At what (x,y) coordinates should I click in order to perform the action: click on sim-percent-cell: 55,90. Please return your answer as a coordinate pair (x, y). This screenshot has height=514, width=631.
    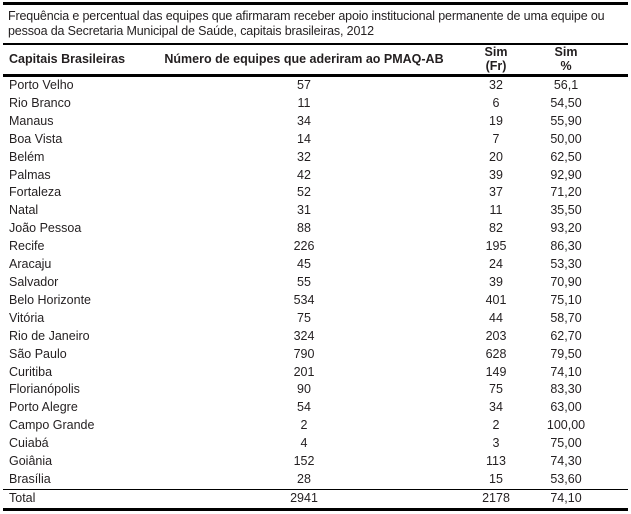
    Looking at the image, I should click on (566, 120).